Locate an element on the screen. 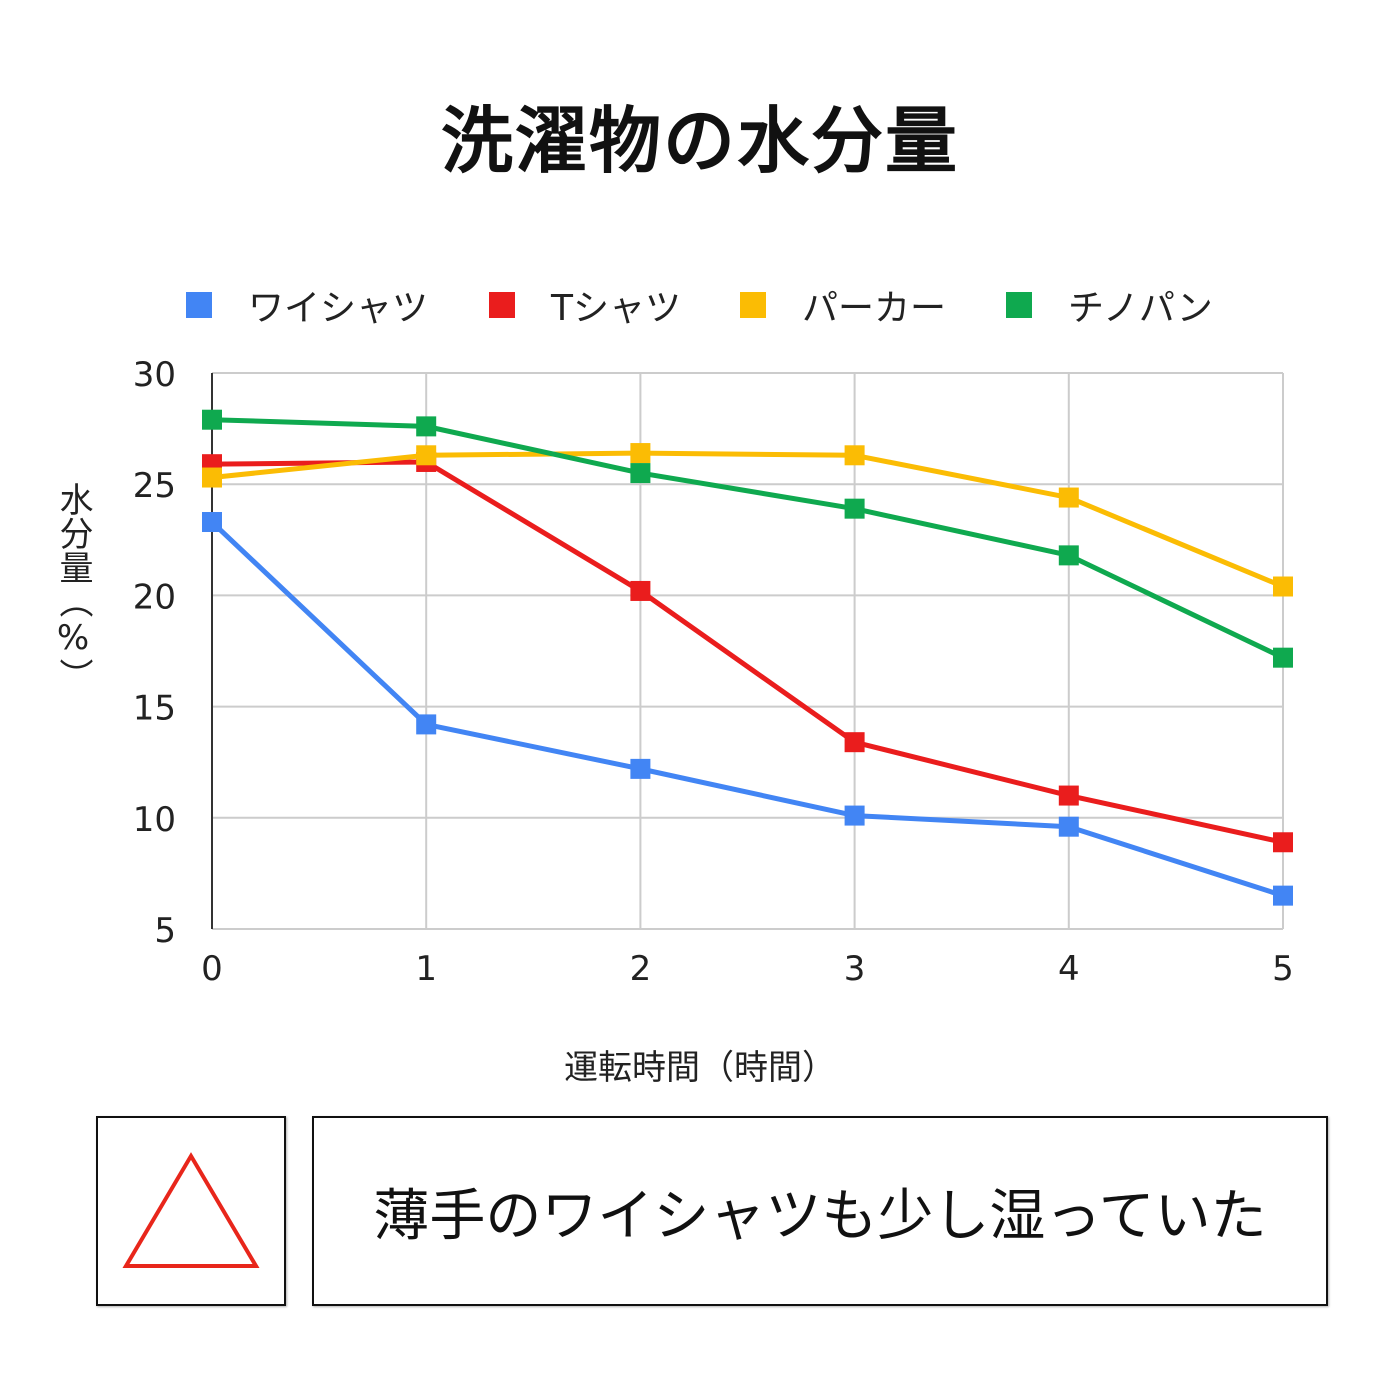 The height and width of the screenshot is (1400, 1400). legend-item-series-0: ワイシャツ is located at coordinates (307, 305).